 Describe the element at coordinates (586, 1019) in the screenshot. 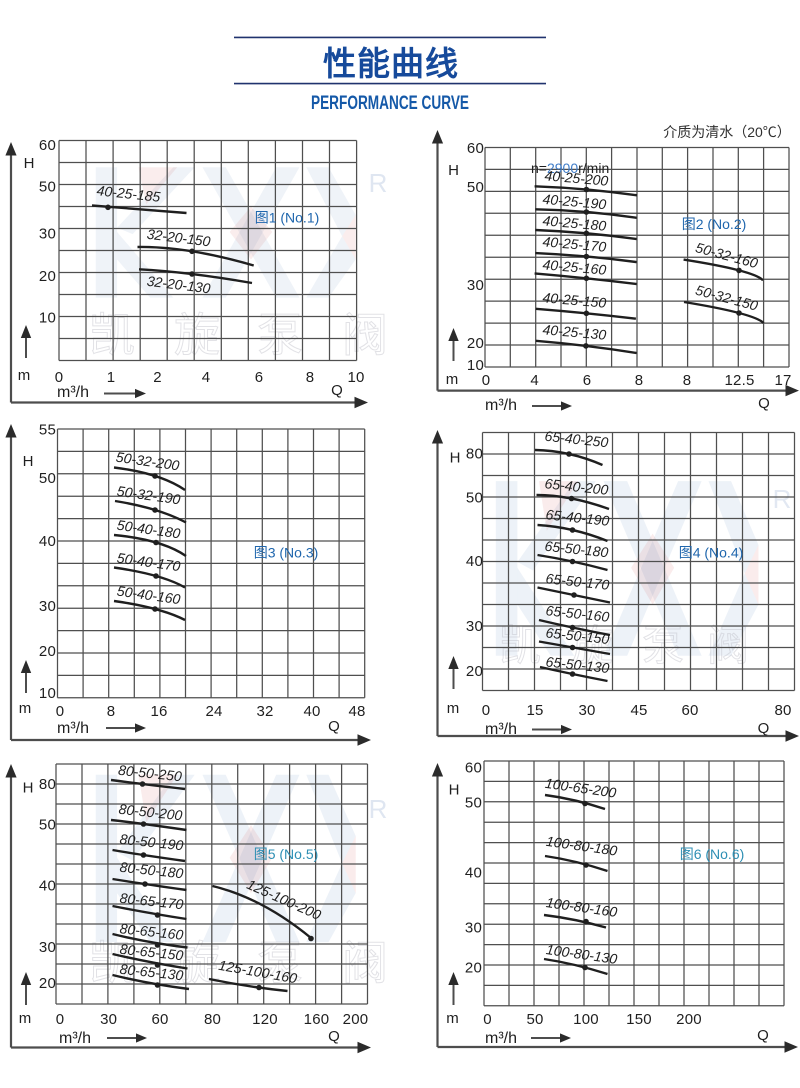

I see `svg-text: 100` at that location.